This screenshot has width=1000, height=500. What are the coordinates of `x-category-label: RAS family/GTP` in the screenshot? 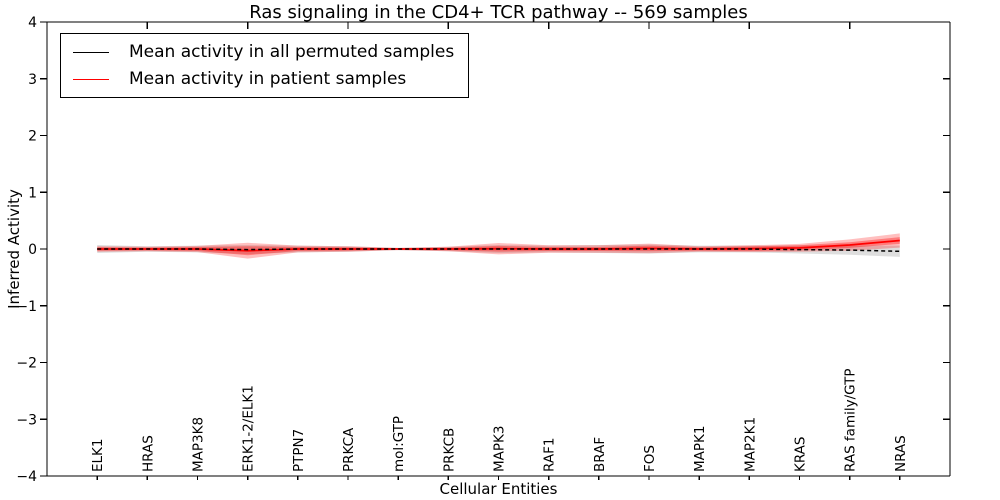 It's located at (851, 420).